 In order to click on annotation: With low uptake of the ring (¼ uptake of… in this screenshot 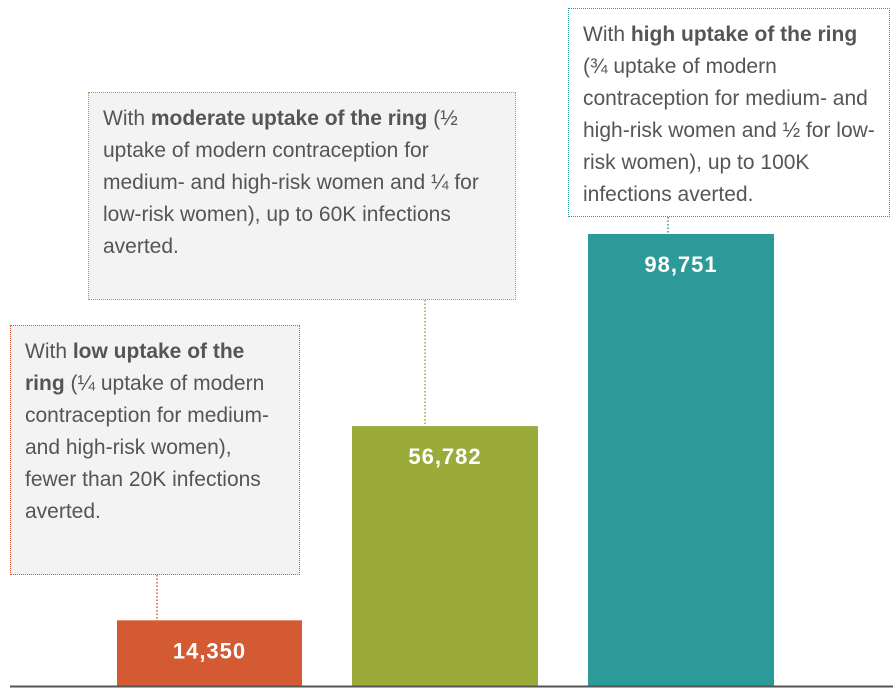, I will do `click(155, 450)`.